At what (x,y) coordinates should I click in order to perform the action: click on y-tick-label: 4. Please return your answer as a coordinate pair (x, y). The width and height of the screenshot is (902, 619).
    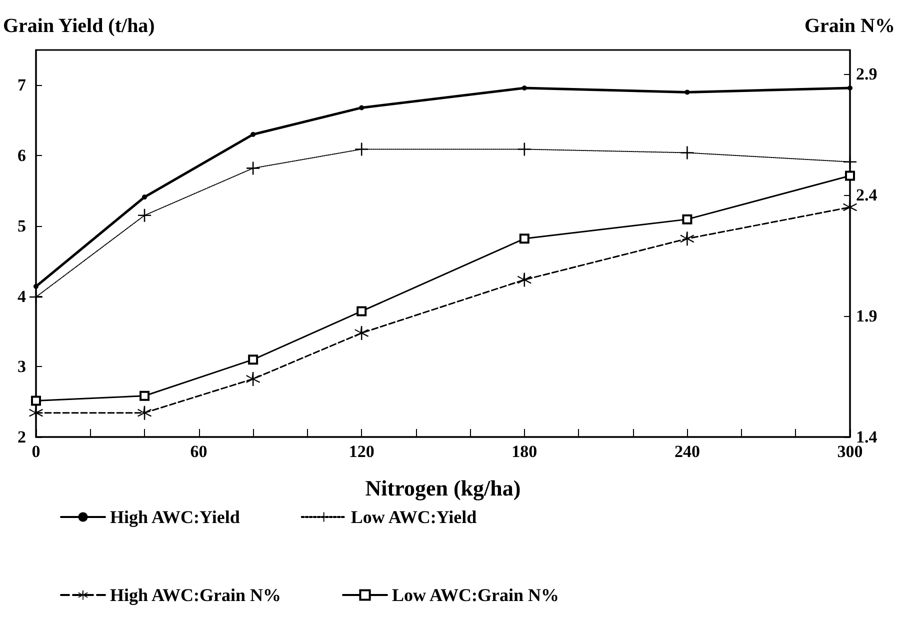
    Looking at the image, I should click on (22, 296).